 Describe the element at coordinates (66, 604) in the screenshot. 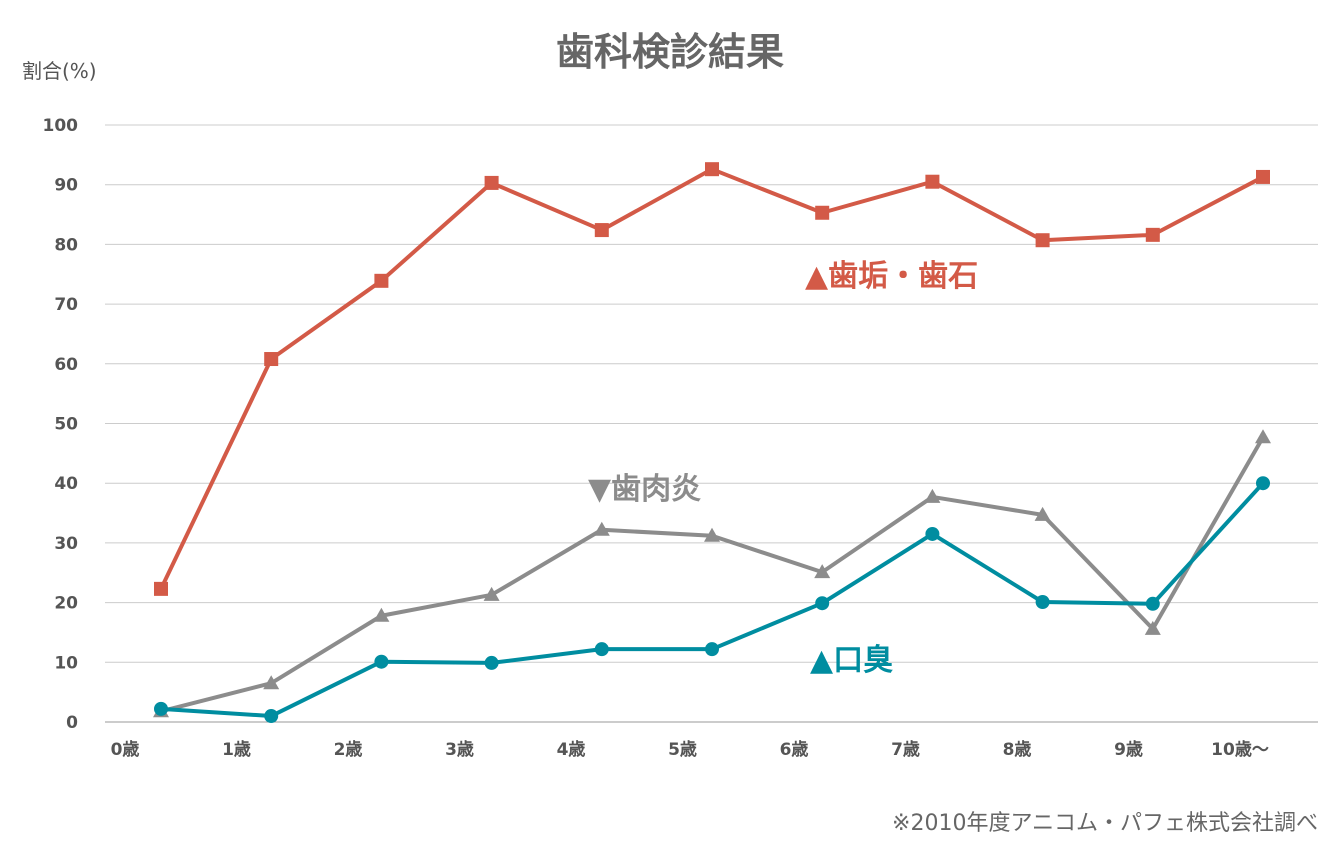

I see `y-tick-label: 20` at that location.